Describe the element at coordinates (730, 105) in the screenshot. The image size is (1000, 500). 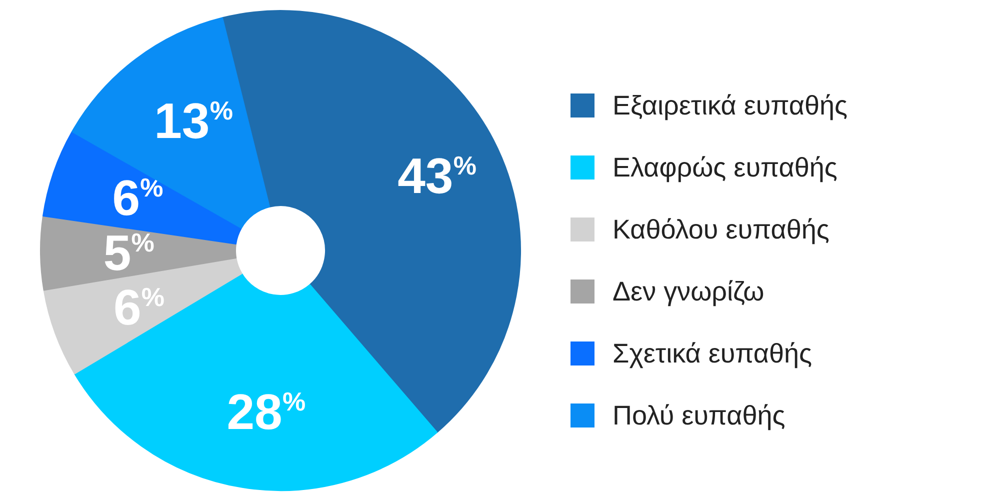
I see `legend-label: Εξαιρετικά ευπαθής` at that location.